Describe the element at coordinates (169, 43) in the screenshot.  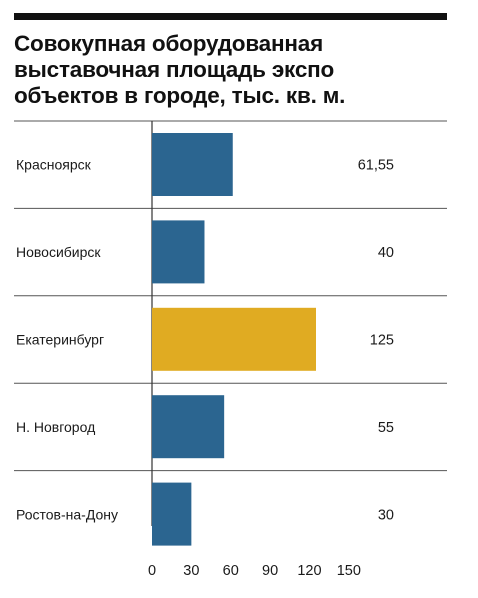
I see `chart-title-line-1: Совокупная оборудованная` at that location.